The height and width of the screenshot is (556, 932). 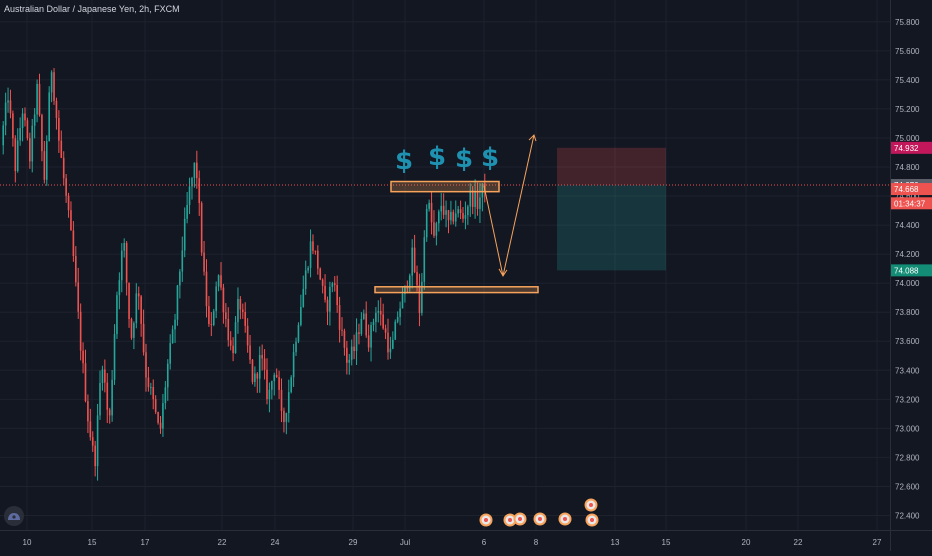 I want to click on price-tick-label: 73.000, so click(x=907, y=428).